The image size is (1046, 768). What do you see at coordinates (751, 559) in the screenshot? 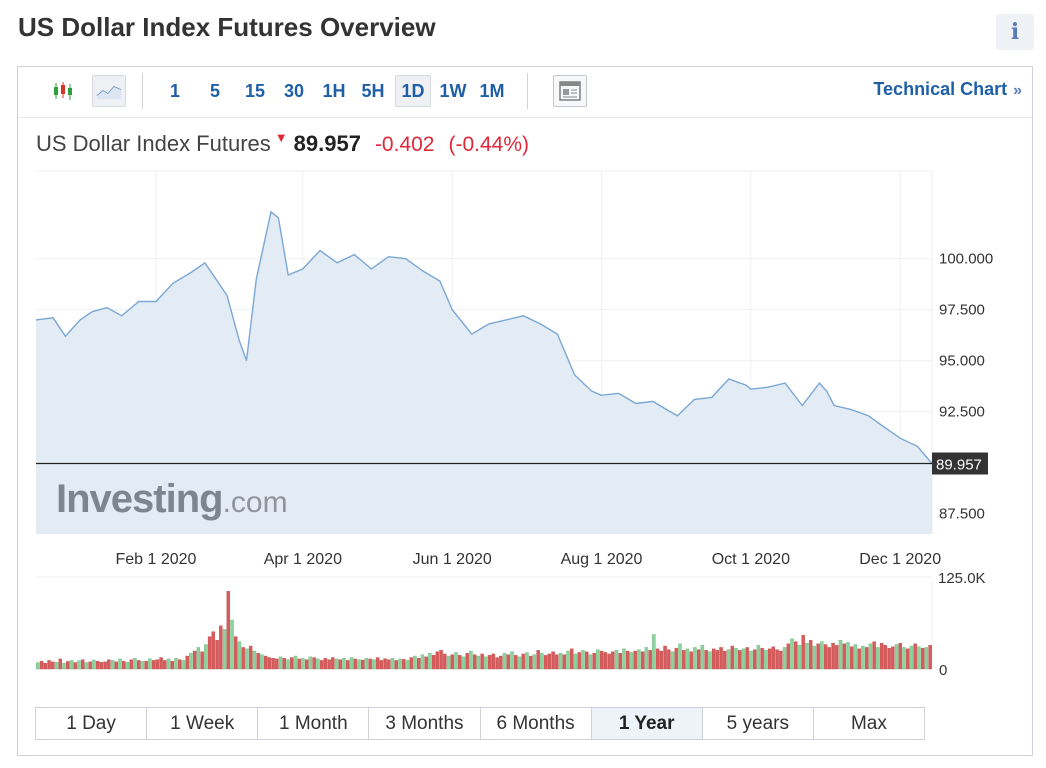
I see `x-tick-label: Oct 1 2020` at bounding box center [751, 559].